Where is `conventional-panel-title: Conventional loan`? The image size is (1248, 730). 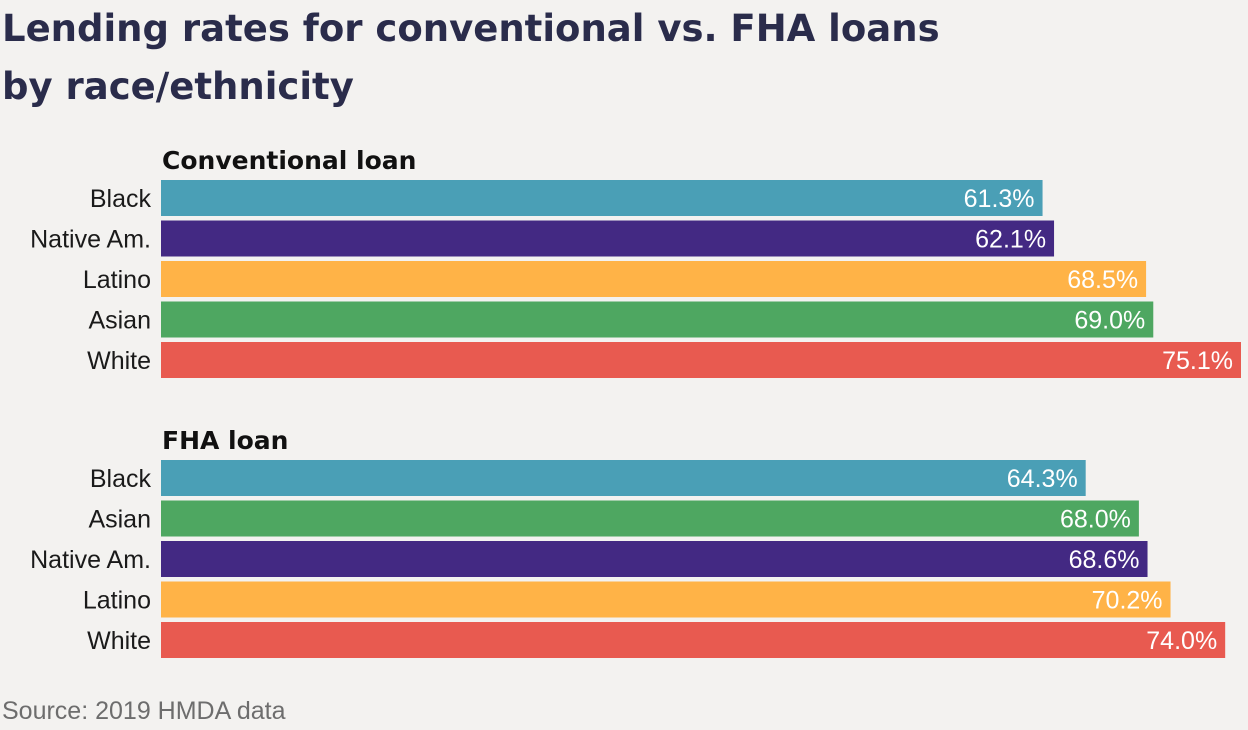 conventional-panel-title: Conventional loan is located at coordinates (289, 160).